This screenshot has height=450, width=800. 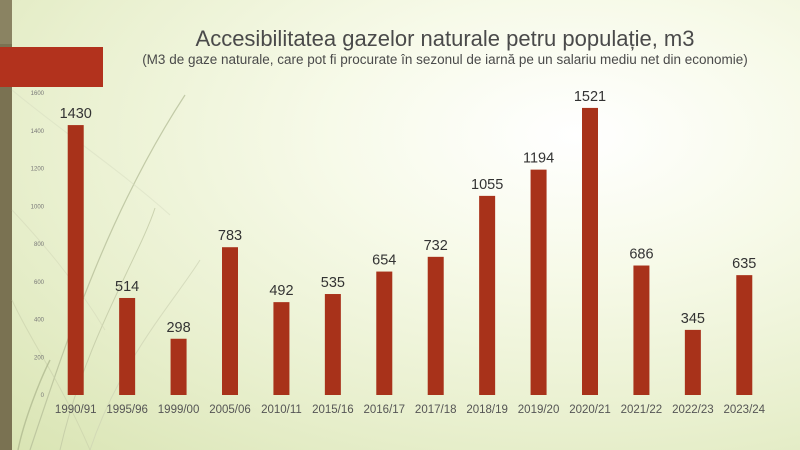 I want to click on data-label: 492, so click(x=281, y=291).